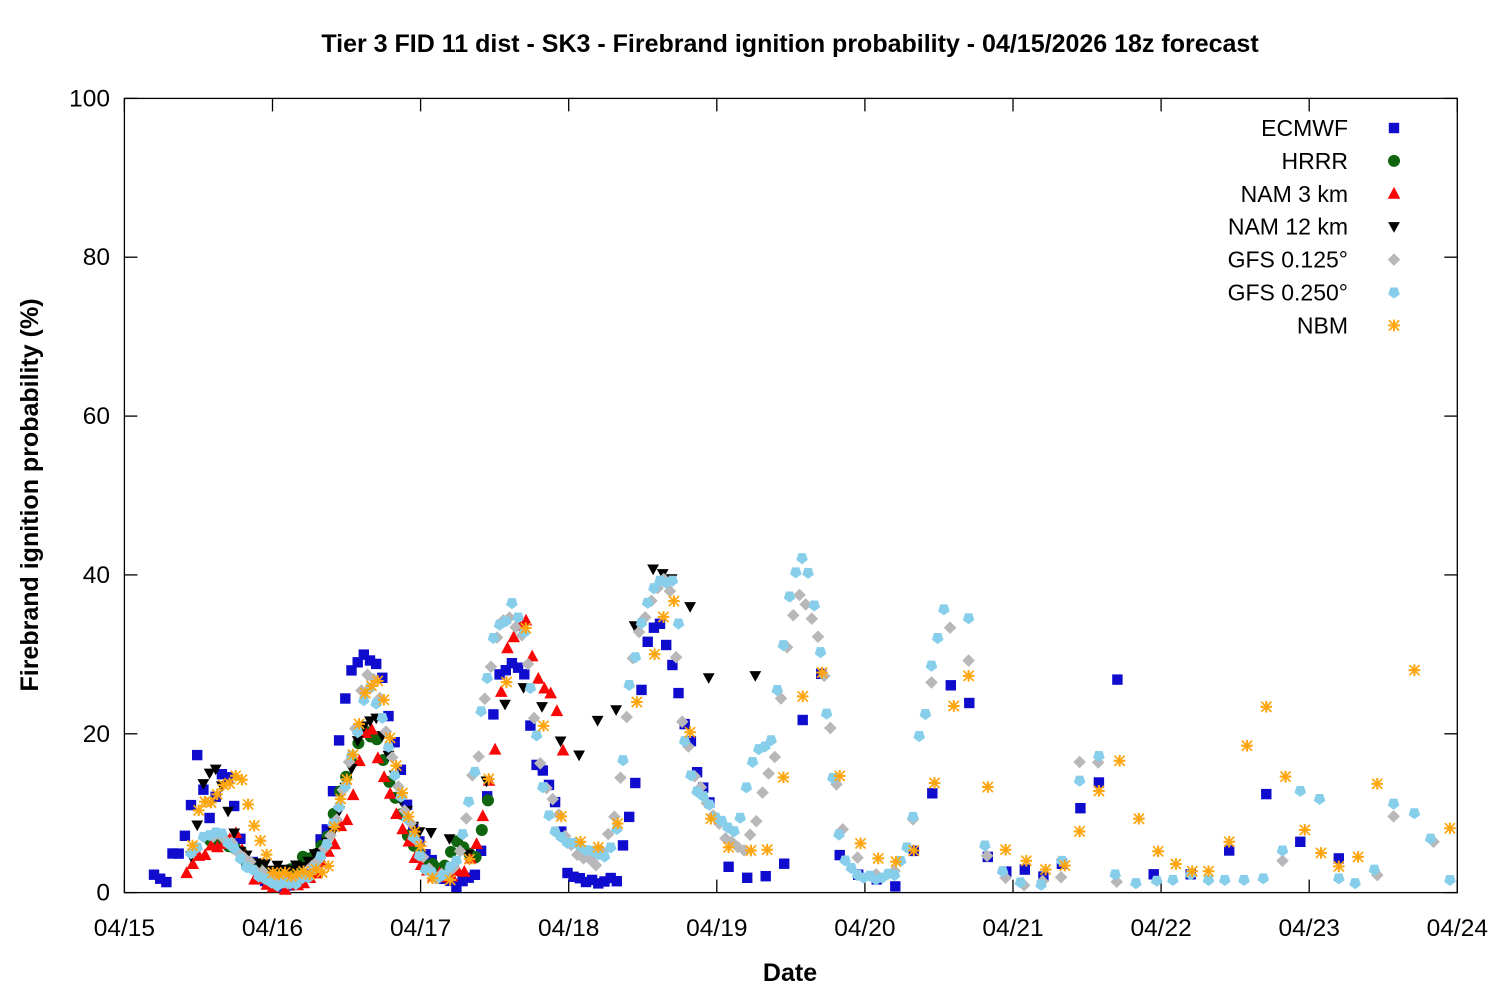 The width and height of the screenshot is (1500, 1005). What do you see at coordinates (1012, 928) in the screenshot?
I see `svg-text: 04/21` at bounding box center [1012, 928].